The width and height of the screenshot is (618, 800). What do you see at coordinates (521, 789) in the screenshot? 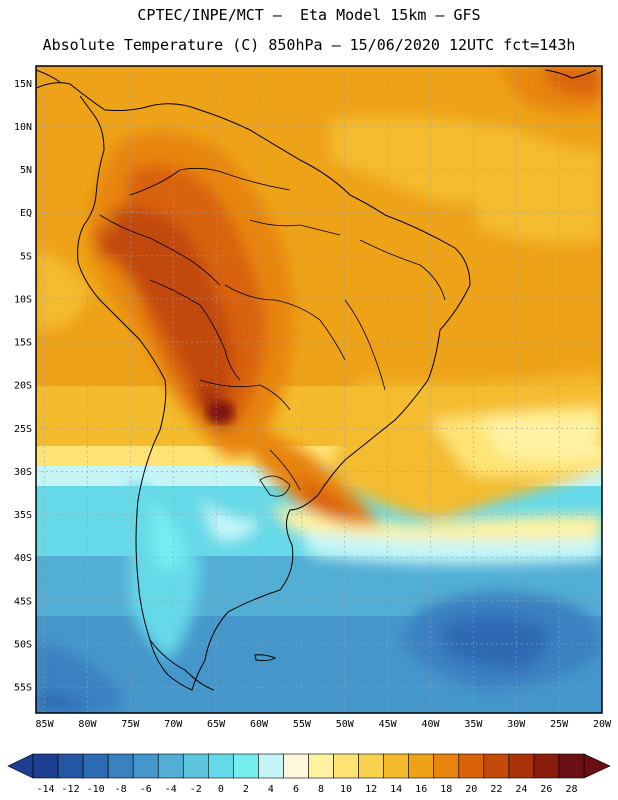
I see `colorbar-label: 24` at bounding box center [521, 789].